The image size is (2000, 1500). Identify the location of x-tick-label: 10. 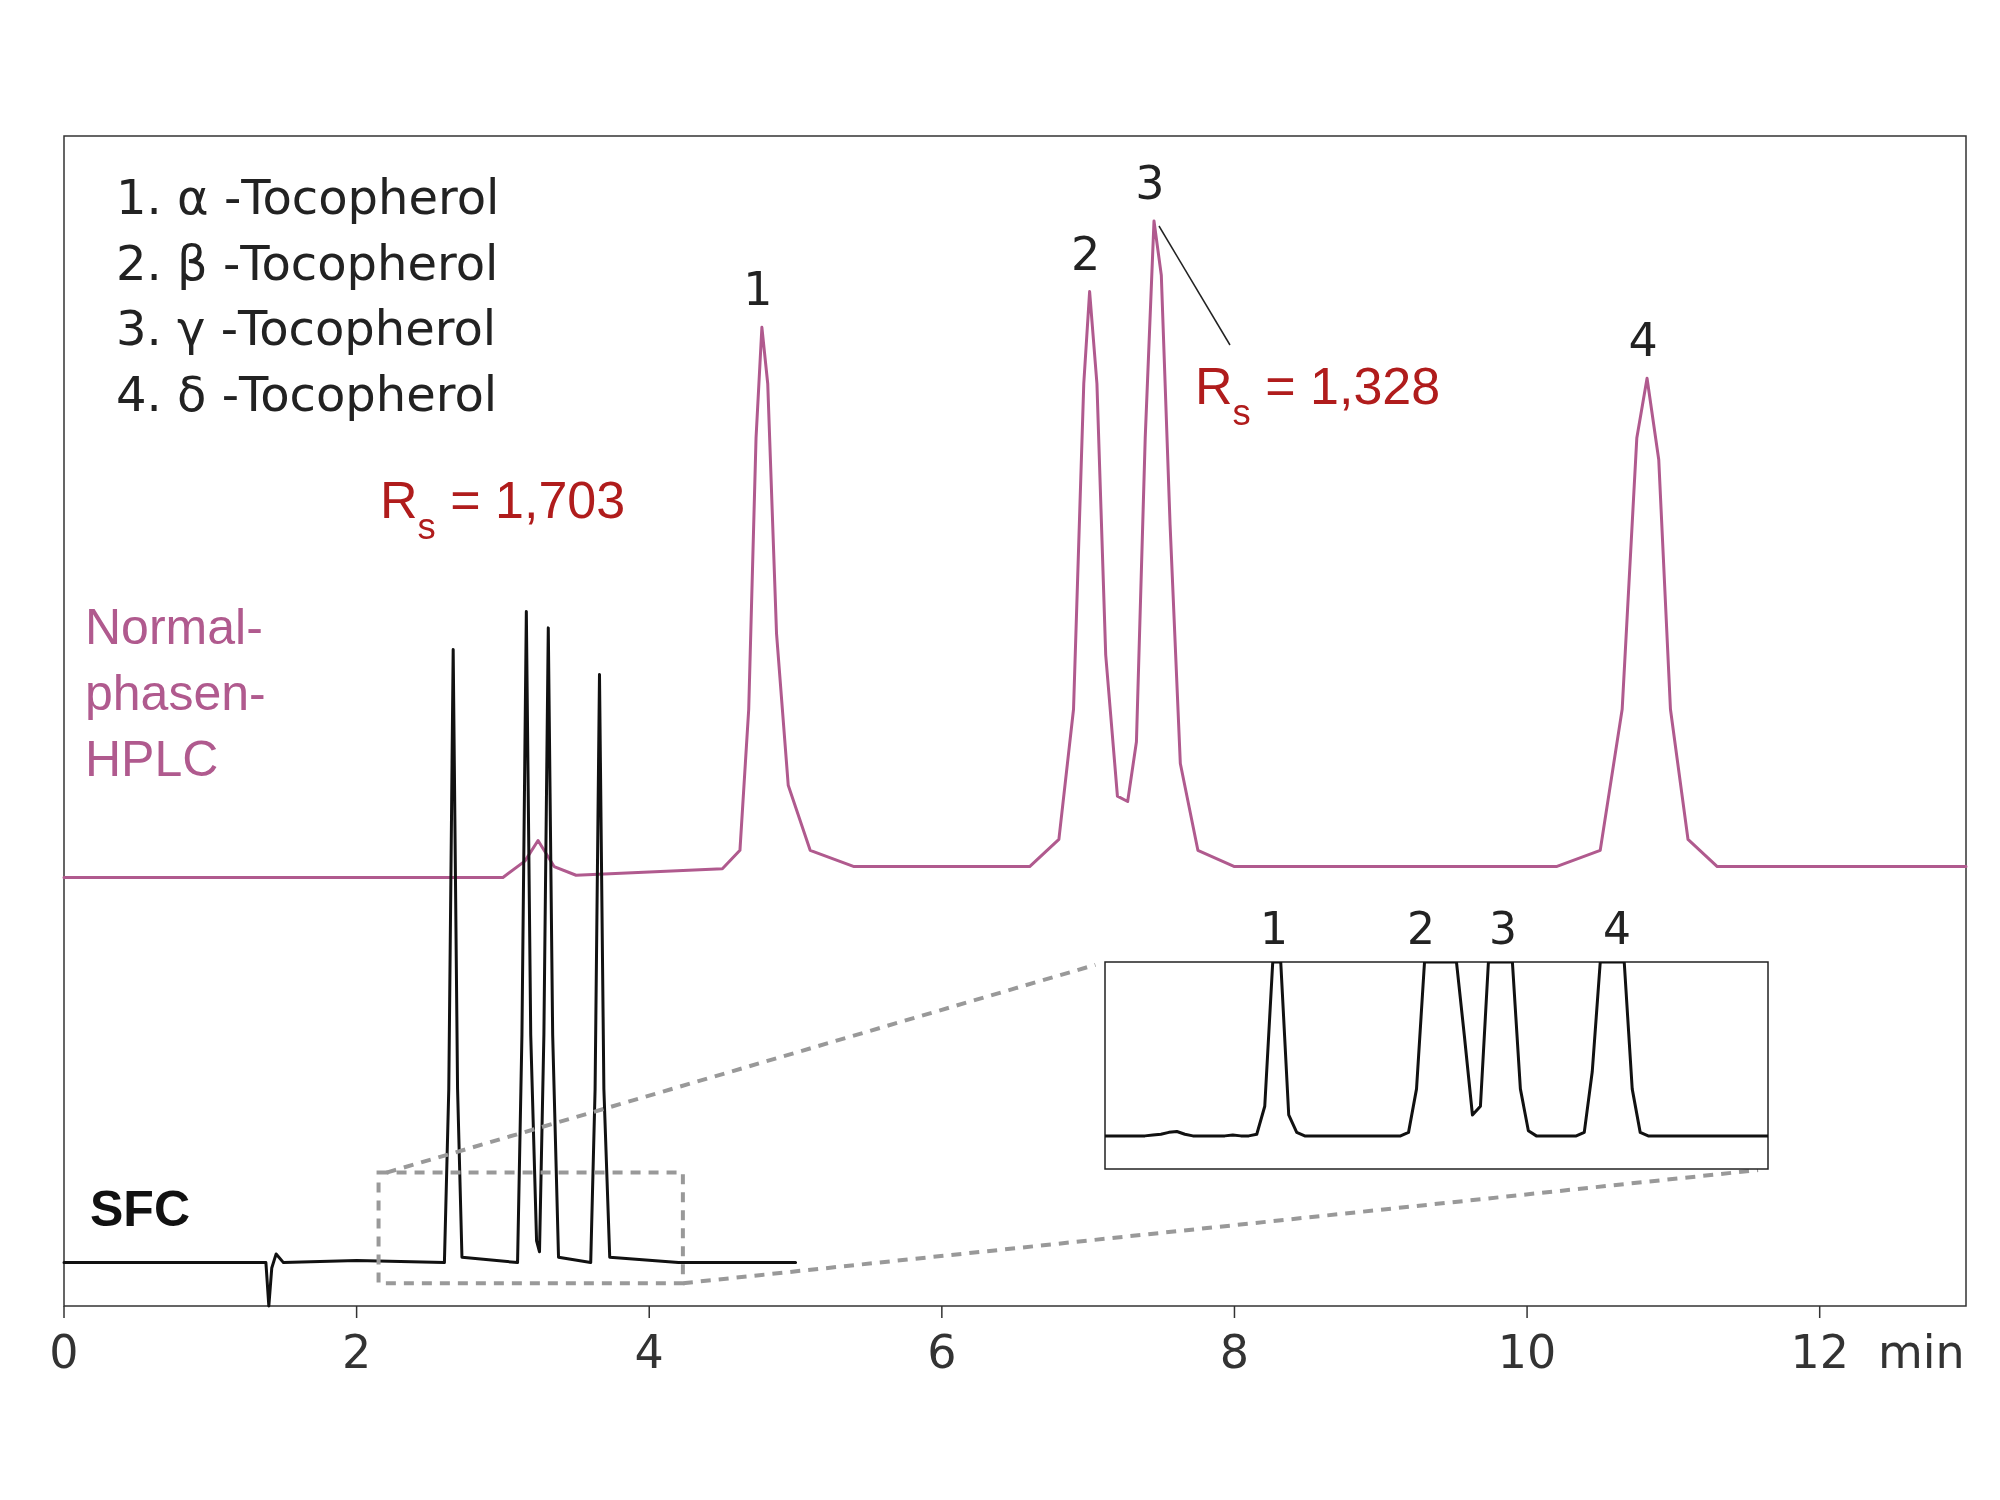
(1527, 1352).